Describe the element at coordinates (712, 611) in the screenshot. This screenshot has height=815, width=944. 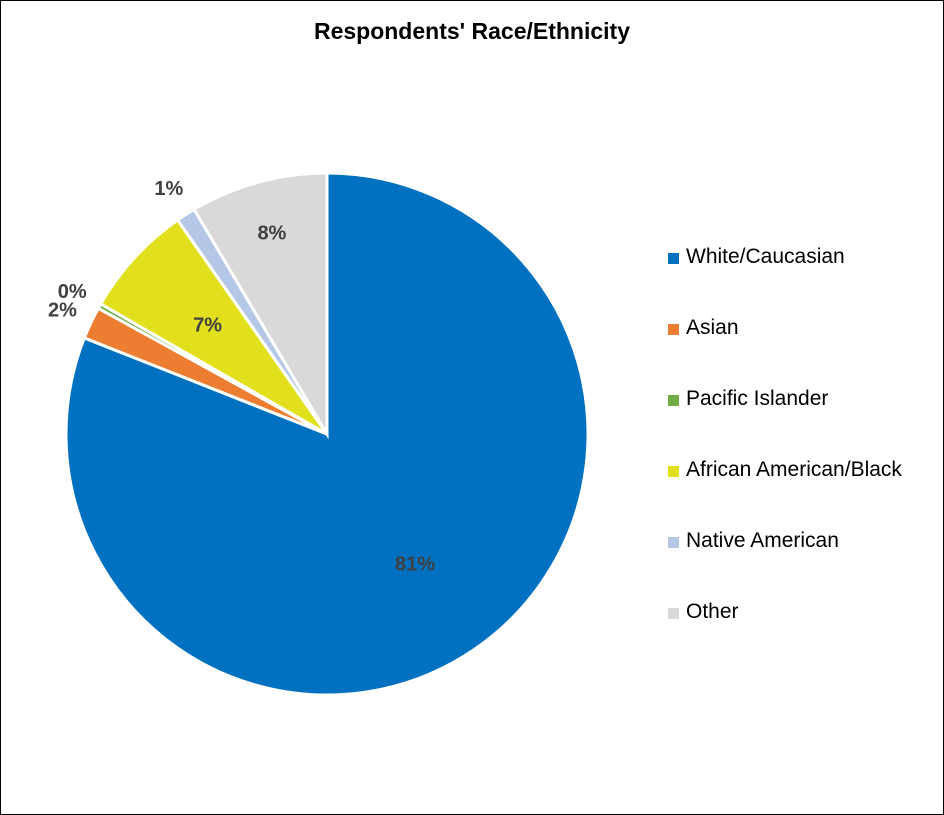
I see `legend-label: Other` at that location.